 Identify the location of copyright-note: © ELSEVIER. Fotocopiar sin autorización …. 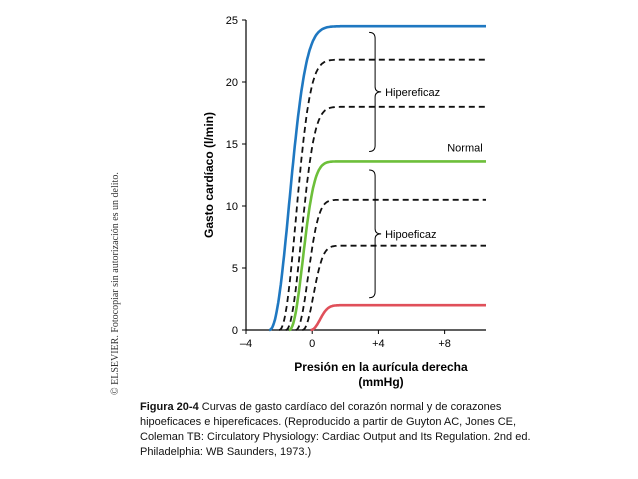
(115, 283).